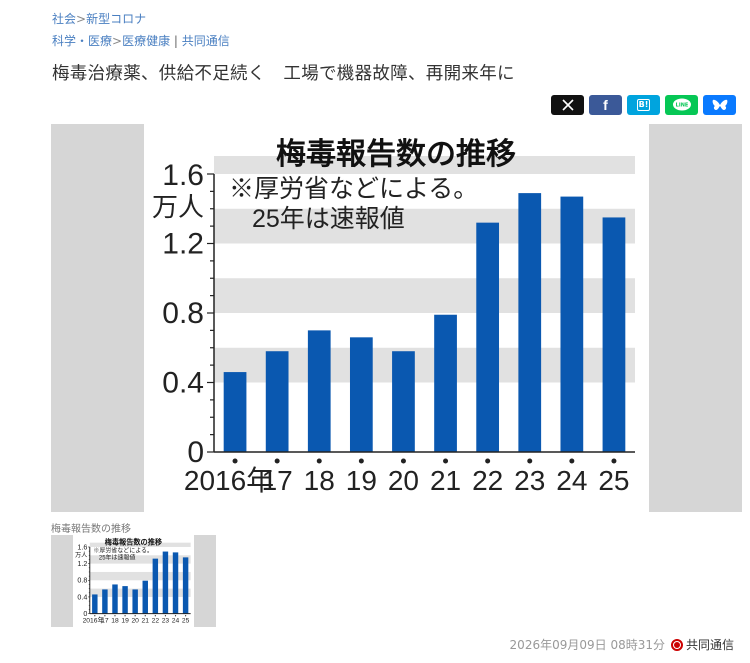 The height and width of the screenshot is (663, 750). I want to click on breadcrumb-link-health: 医療健康, so click(146, 41).